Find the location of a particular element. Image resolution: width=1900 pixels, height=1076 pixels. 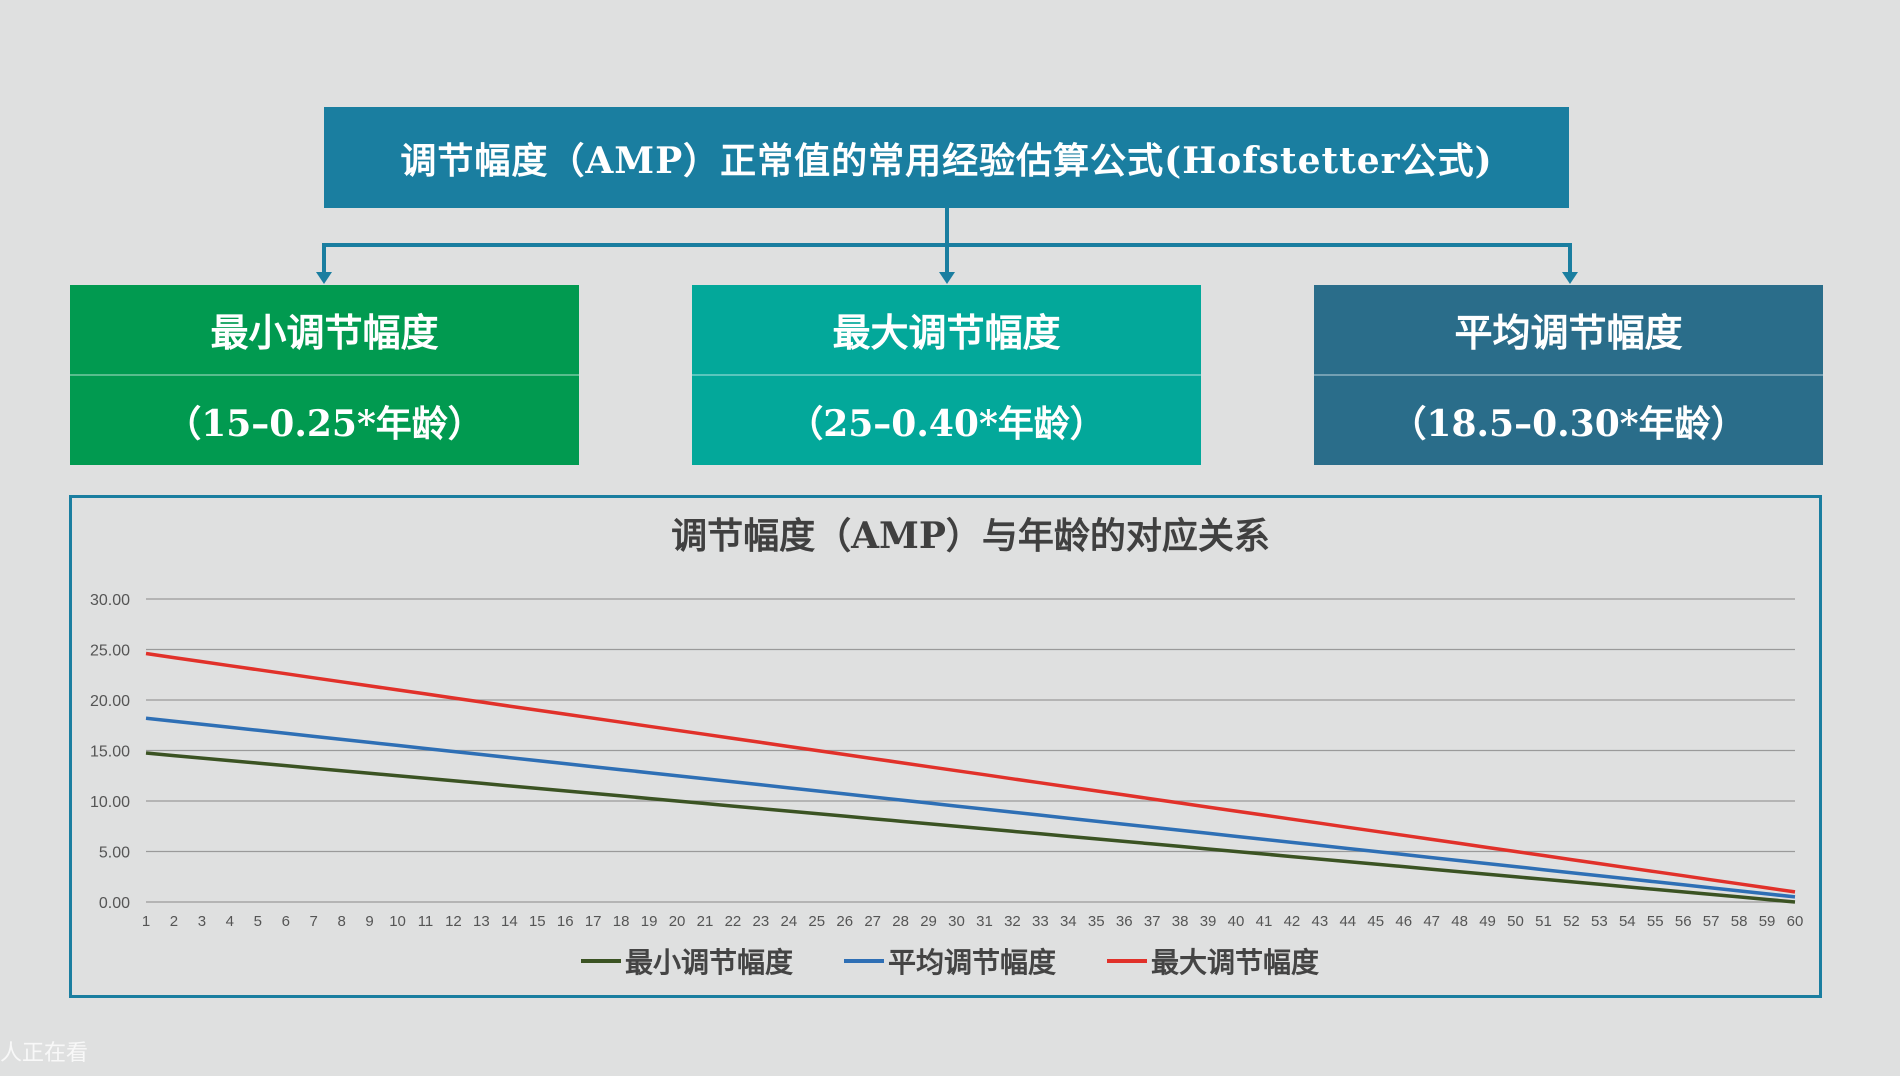

x-tick-label: 4 is located at coordinates (230, 921).